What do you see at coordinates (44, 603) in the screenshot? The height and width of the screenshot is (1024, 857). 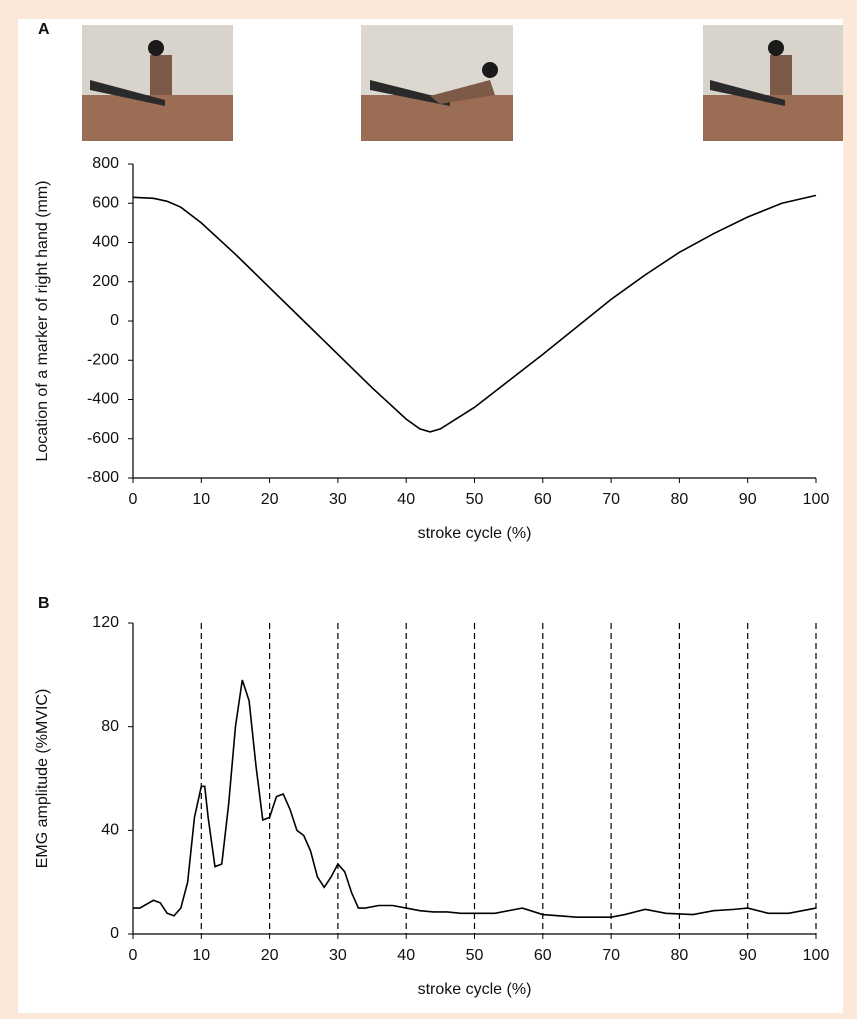 I see `panel-label: B` at bounding box center [44, 603].